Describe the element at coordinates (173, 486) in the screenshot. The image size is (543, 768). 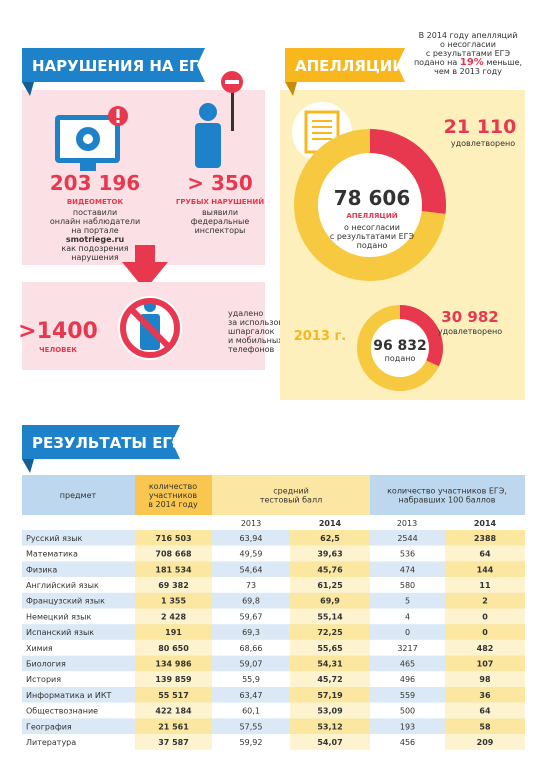
I see `header-cell: количество` at that location.